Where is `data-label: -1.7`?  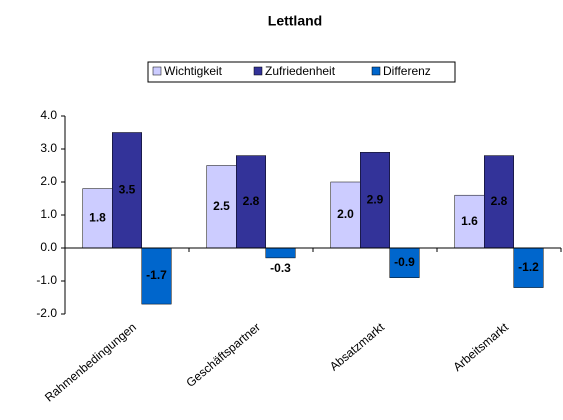 data-label: -1.7 is located at coordinates (156, 275).